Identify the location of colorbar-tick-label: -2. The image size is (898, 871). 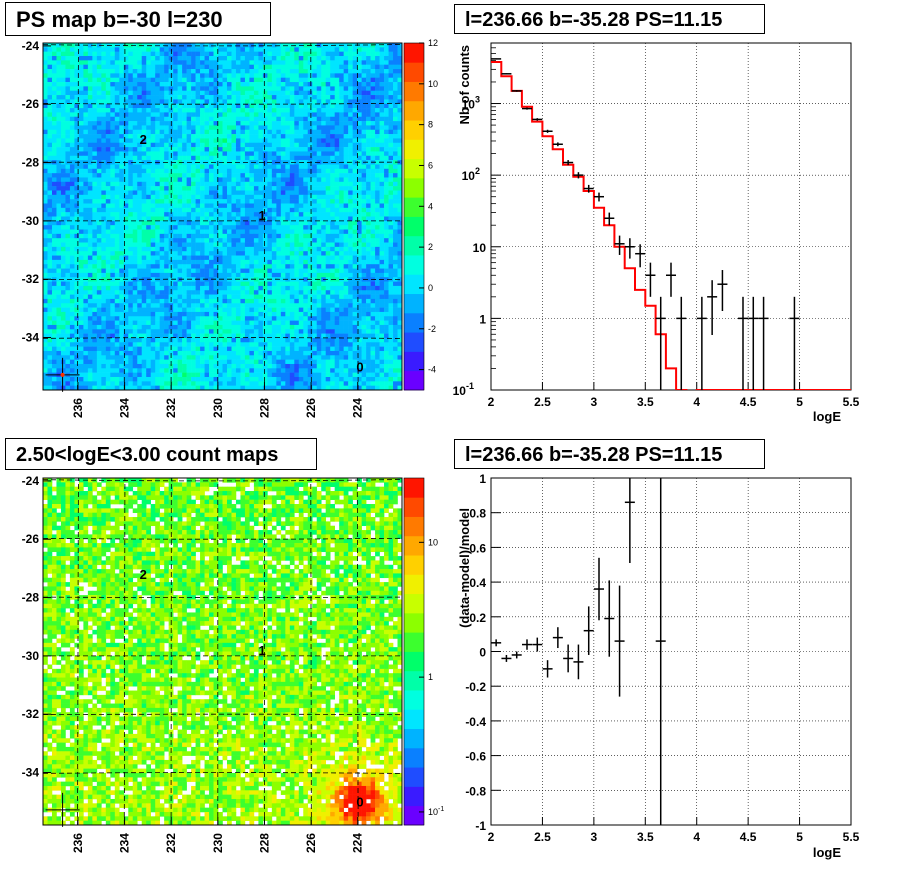
(432, 329).